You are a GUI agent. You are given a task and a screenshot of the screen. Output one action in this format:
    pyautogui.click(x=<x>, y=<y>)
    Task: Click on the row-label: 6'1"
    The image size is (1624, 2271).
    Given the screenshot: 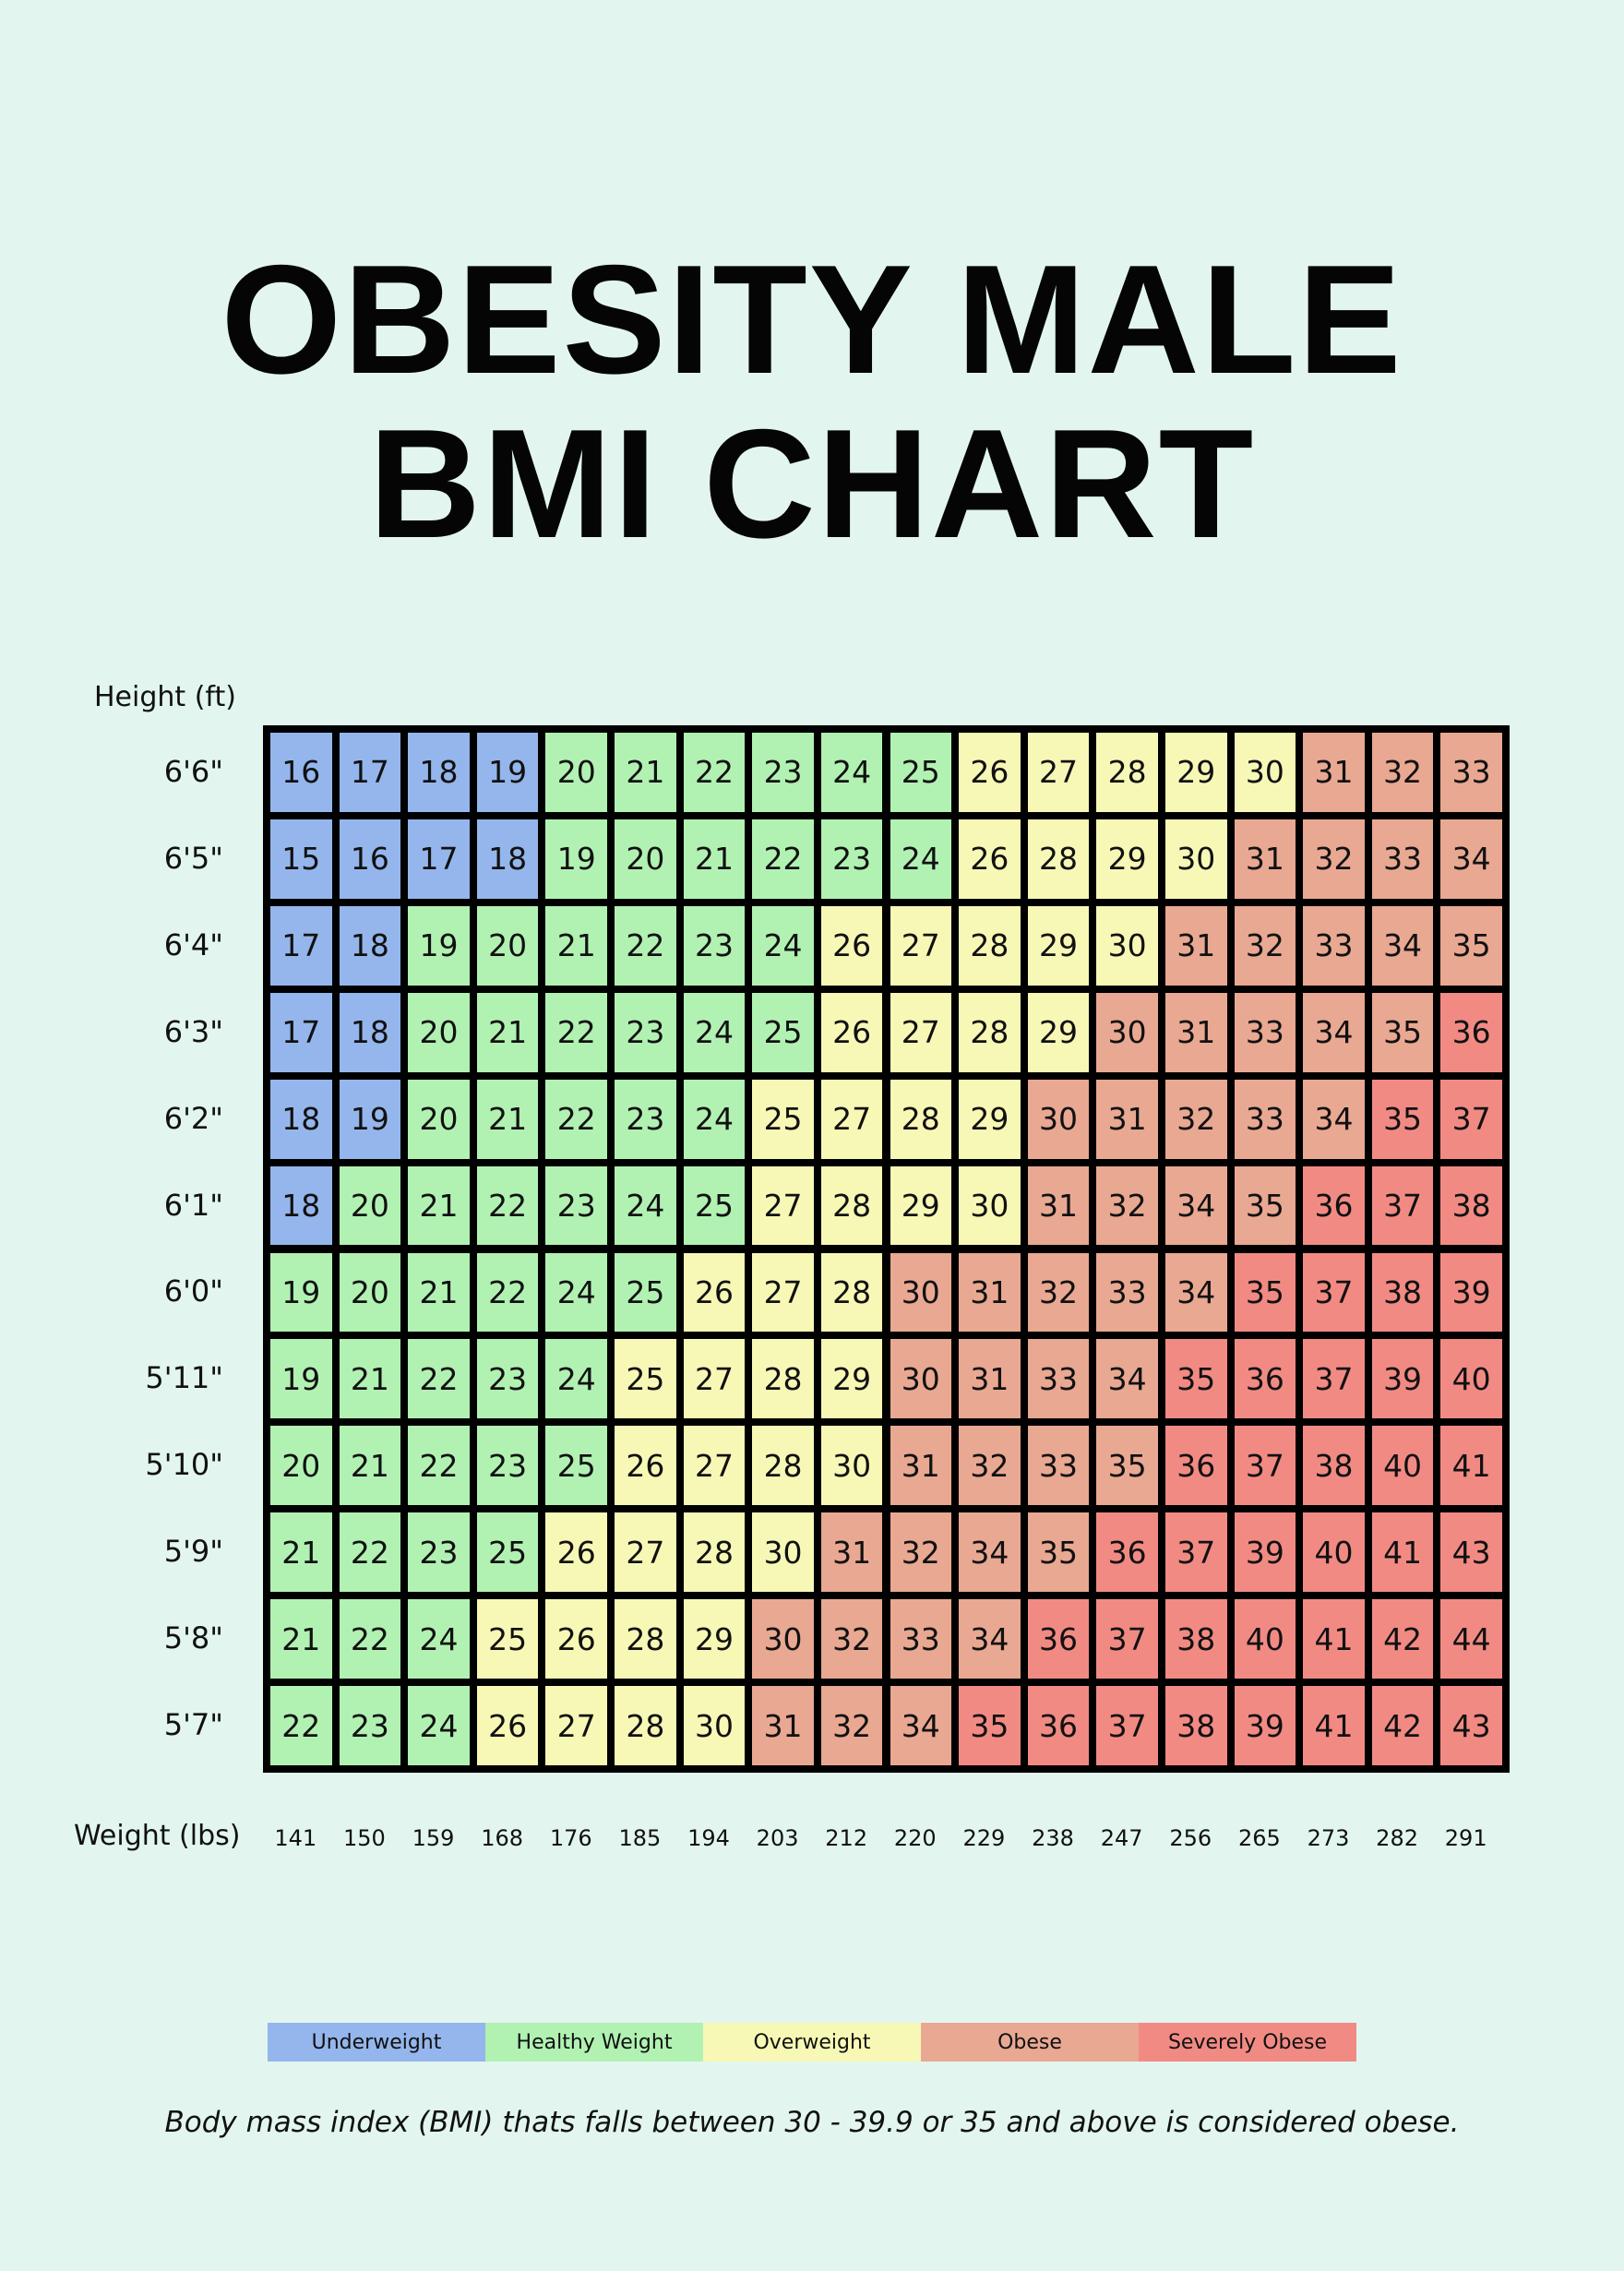 What is the action you would take?
    pyautogui.click(x=193, y=1205)
    